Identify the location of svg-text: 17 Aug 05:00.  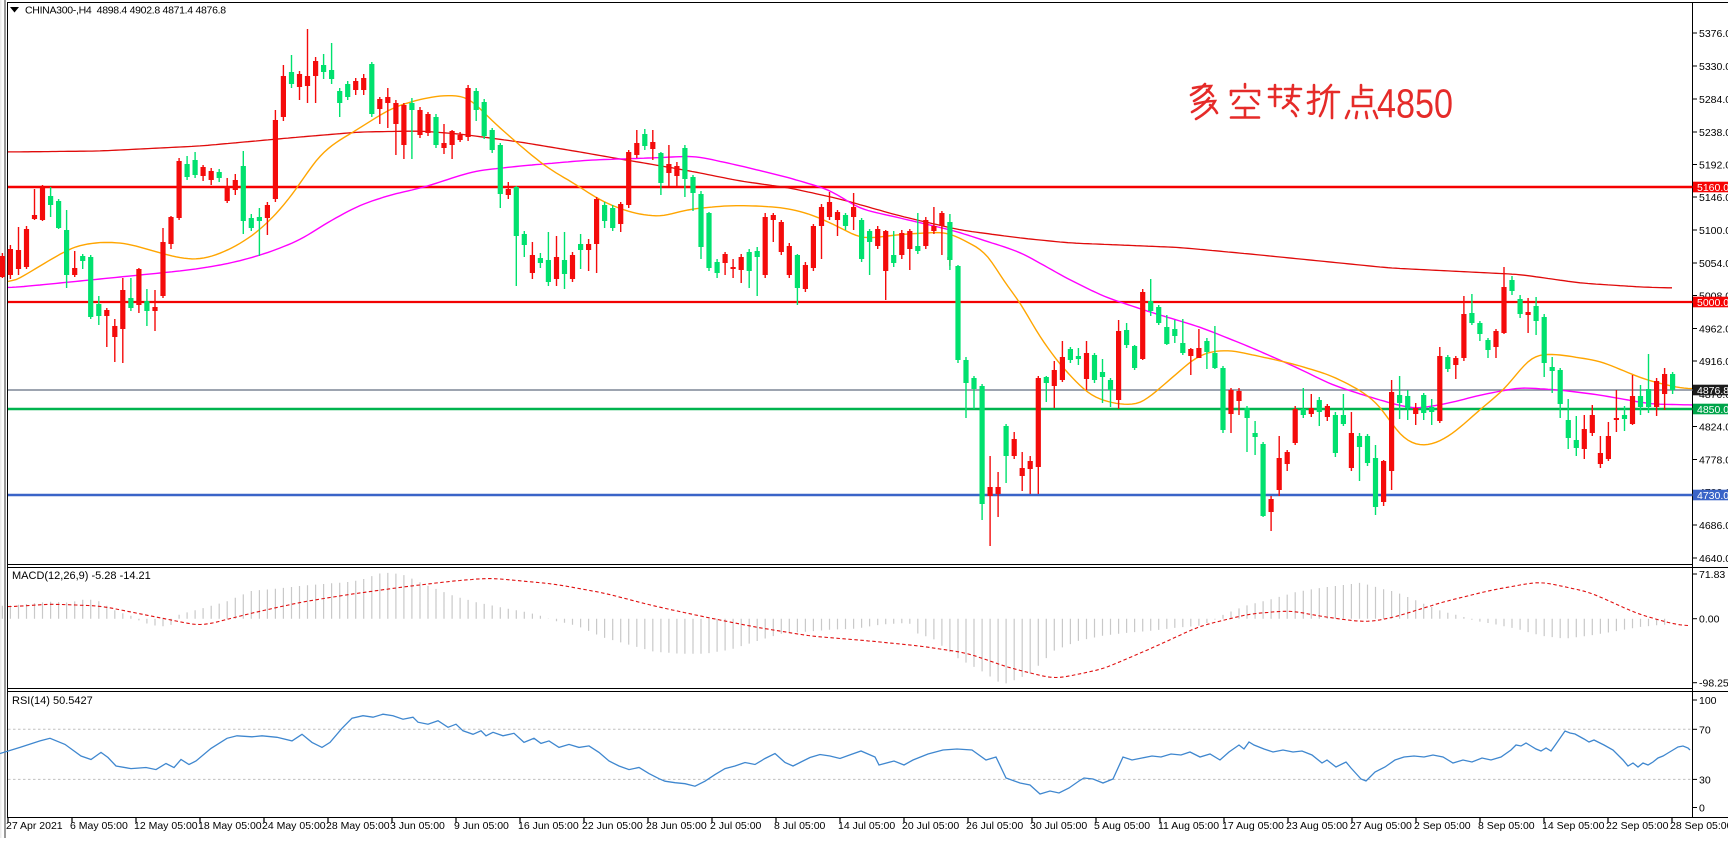
(1253, 826).